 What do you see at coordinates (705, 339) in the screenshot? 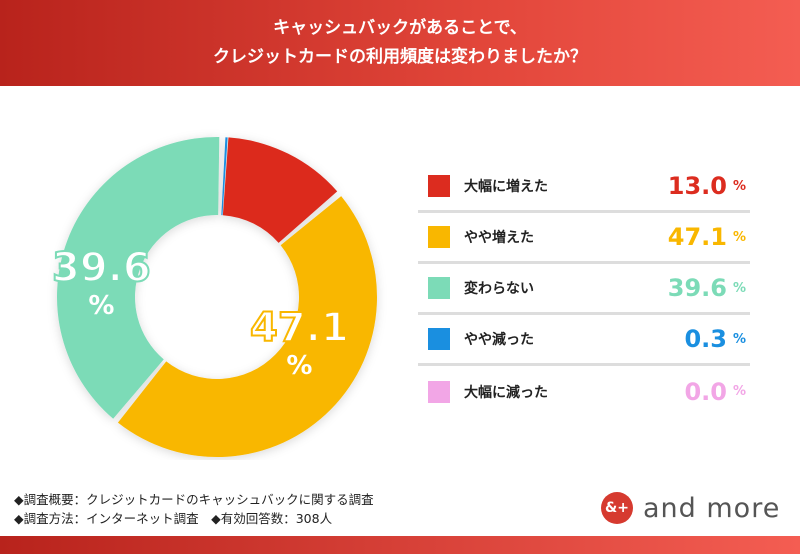
I see `legend-value: 0.3` at bounding box center [705, 339].